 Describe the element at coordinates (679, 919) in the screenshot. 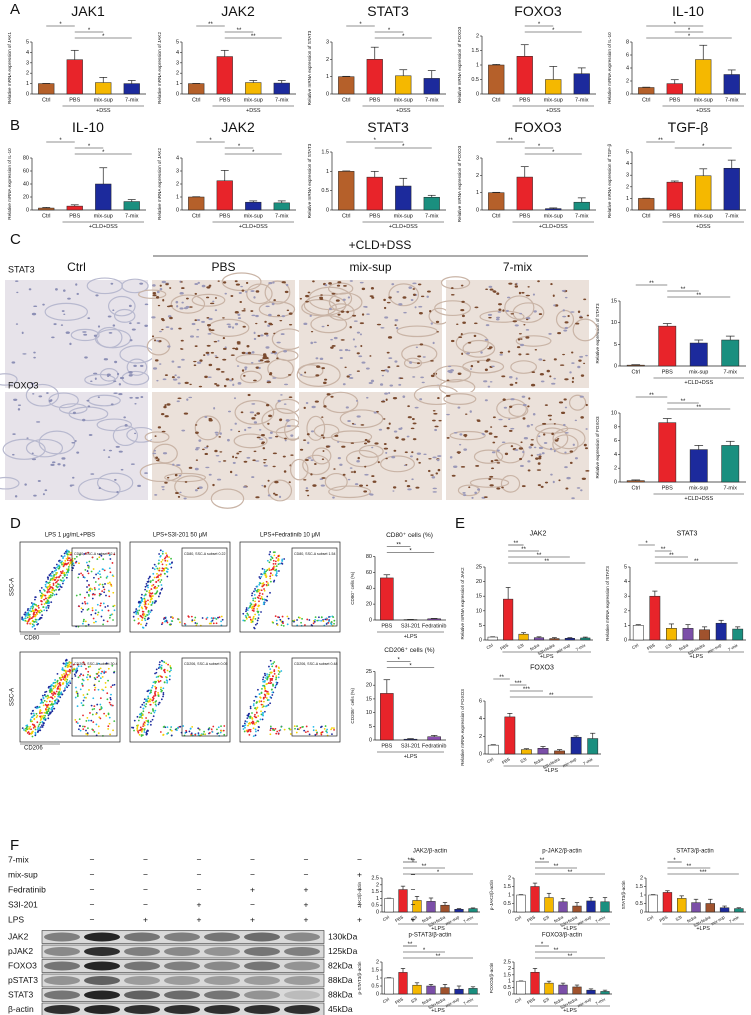

I see `x-tick-label: S3I` at that location.